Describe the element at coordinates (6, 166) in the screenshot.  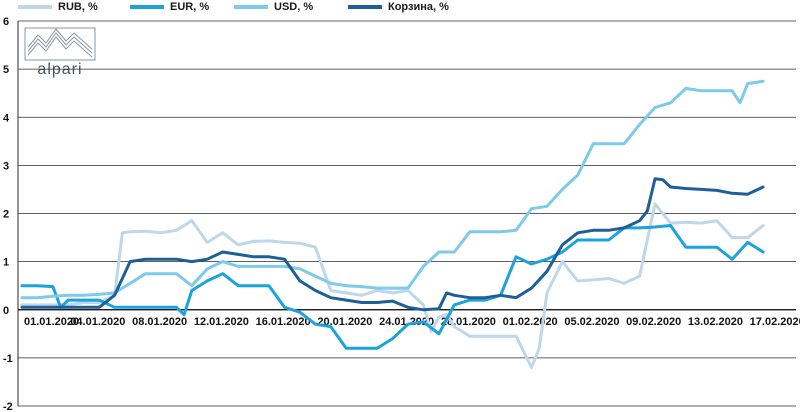
I see `y-tick-label: 3` at that location.